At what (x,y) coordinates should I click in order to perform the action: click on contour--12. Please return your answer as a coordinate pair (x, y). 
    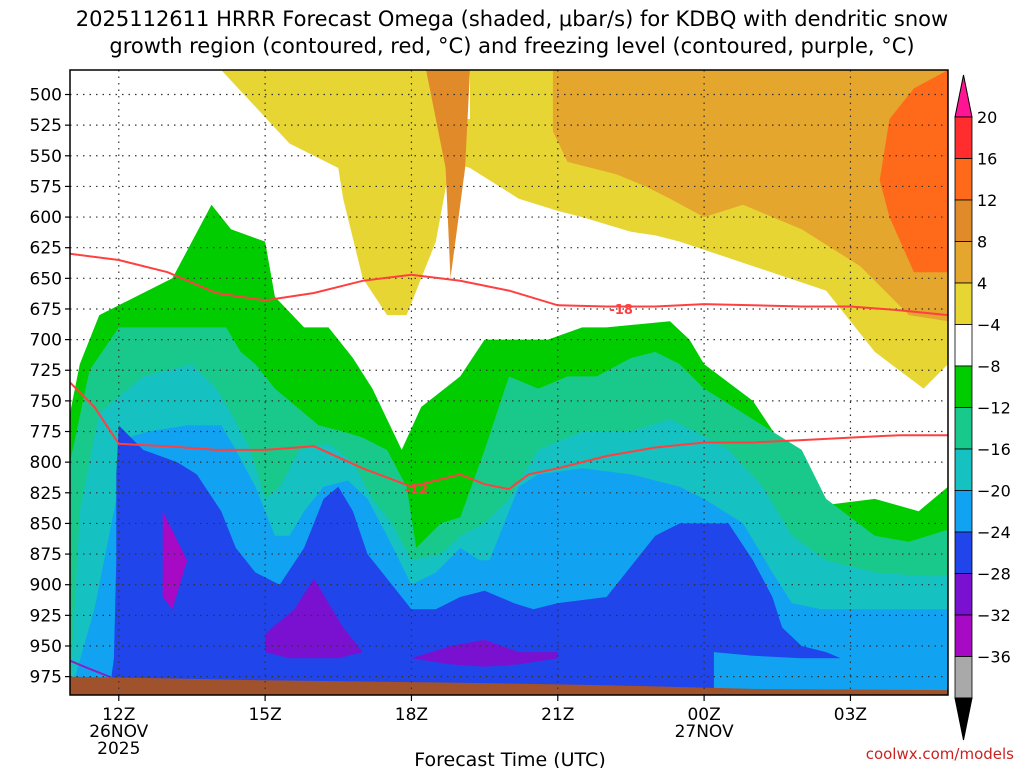
    Looking at the image, I should click on (509, 436).